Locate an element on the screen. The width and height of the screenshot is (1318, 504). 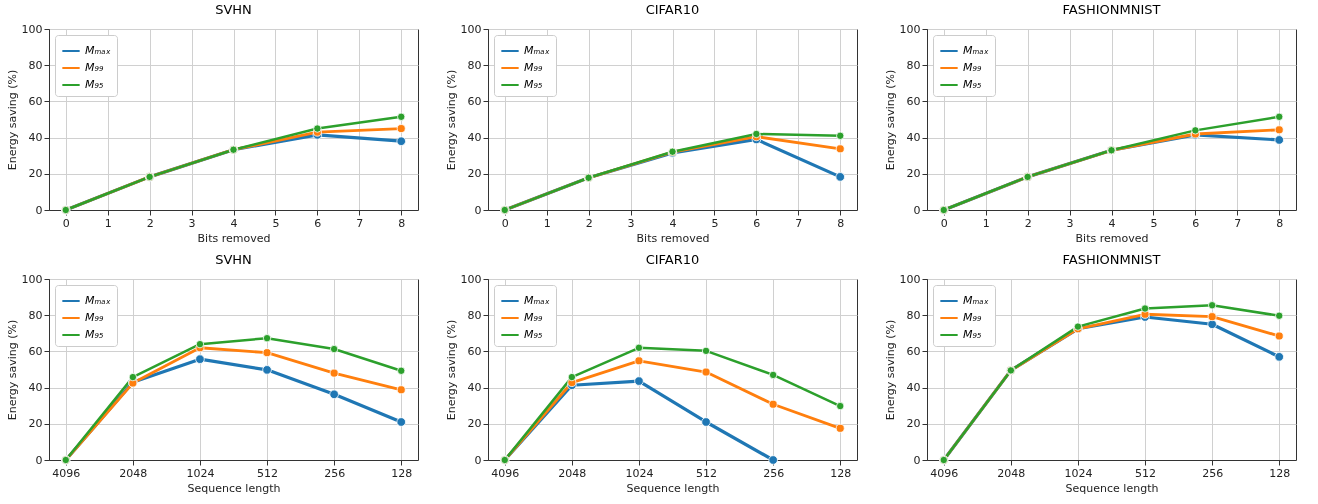
chart-title: SVHN is located at coordinates (233, 9).